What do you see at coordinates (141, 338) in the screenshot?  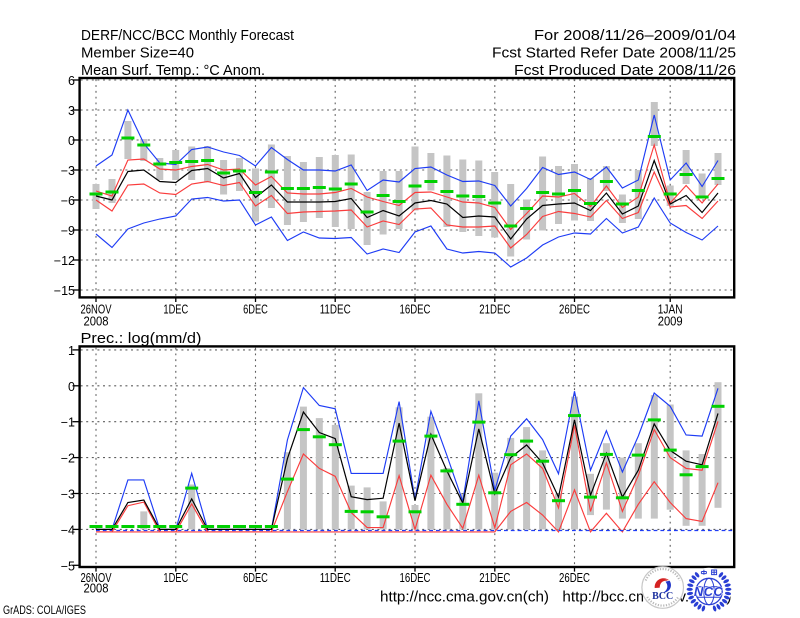 I see `svg-text: Prec.: log(mm/d)` at bounding box center [141, 338].